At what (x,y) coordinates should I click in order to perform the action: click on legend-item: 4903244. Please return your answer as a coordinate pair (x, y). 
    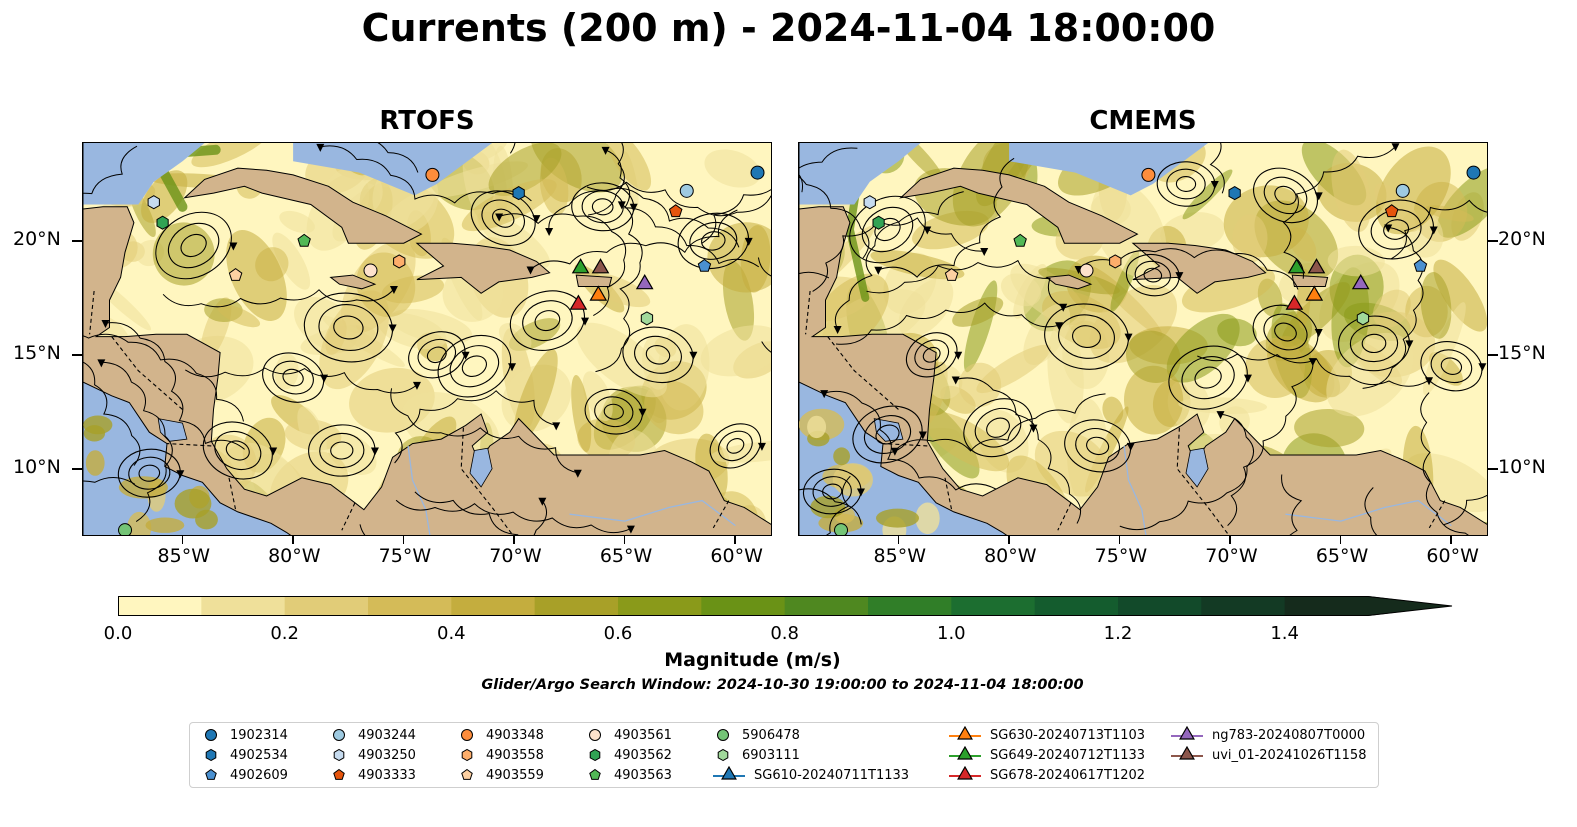
    Looking at the image, I should click on (372, 735).